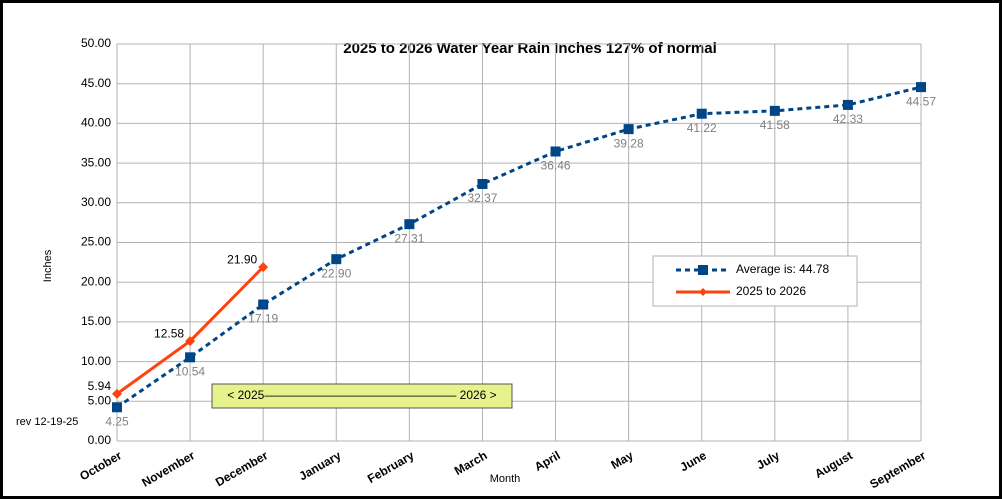  Describe the element at coordinates (482, 198) in the screenshot. I see `value-label: 32.37` at that location.